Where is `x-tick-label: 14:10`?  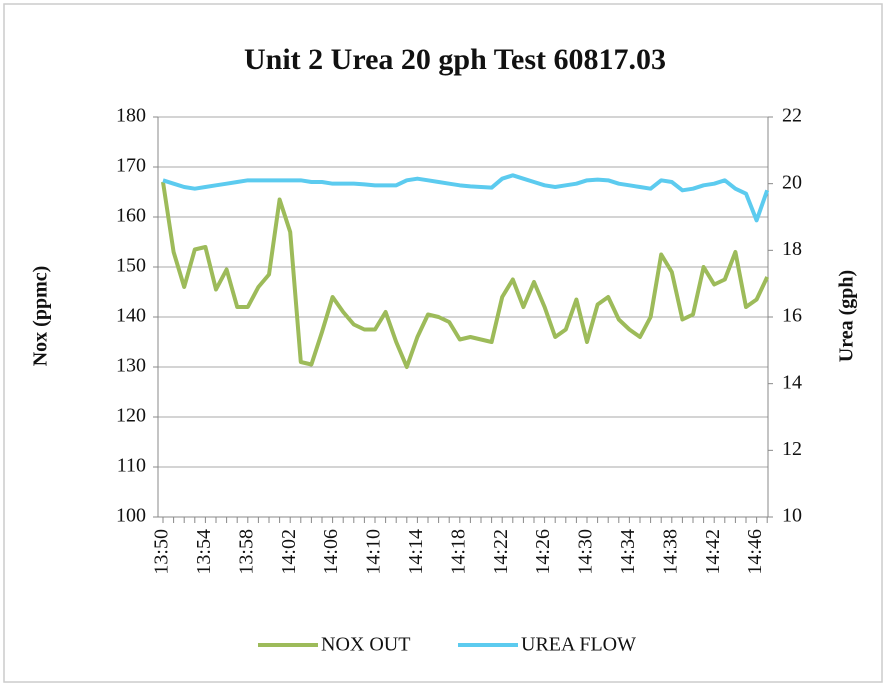
x-tick-label: 14:10 is located at coordinates (374, 552).